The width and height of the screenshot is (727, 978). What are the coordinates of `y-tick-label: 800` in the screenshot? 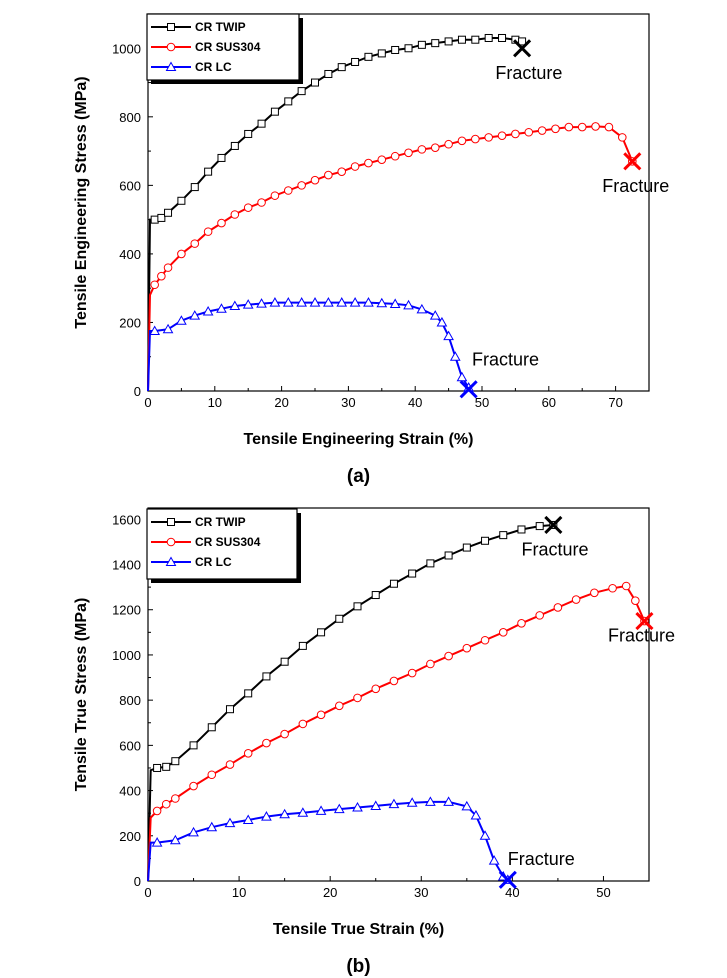 It's located at (130, 700).